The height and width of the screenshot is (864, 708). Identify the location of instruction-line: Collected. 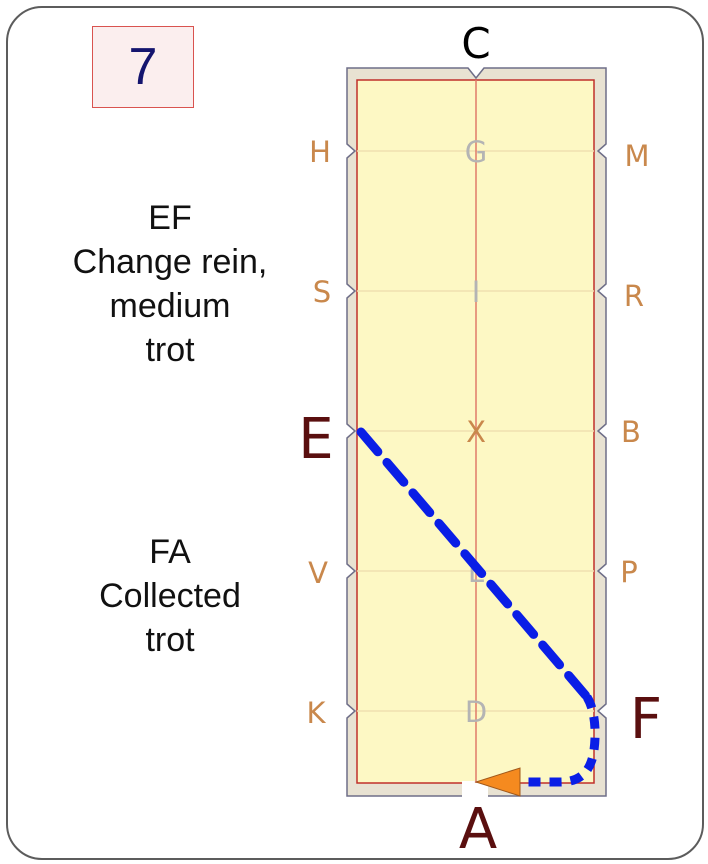
(170, 596).